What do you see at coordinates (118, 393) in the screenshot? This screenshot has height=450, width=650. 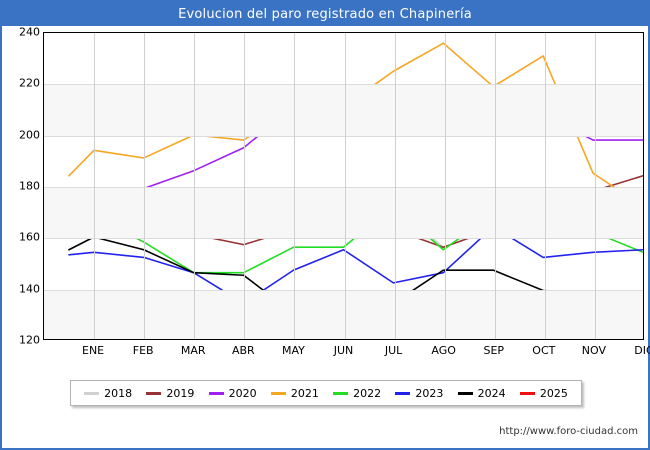 I see `legend-label: 2018` at bounding box center [118, 393].